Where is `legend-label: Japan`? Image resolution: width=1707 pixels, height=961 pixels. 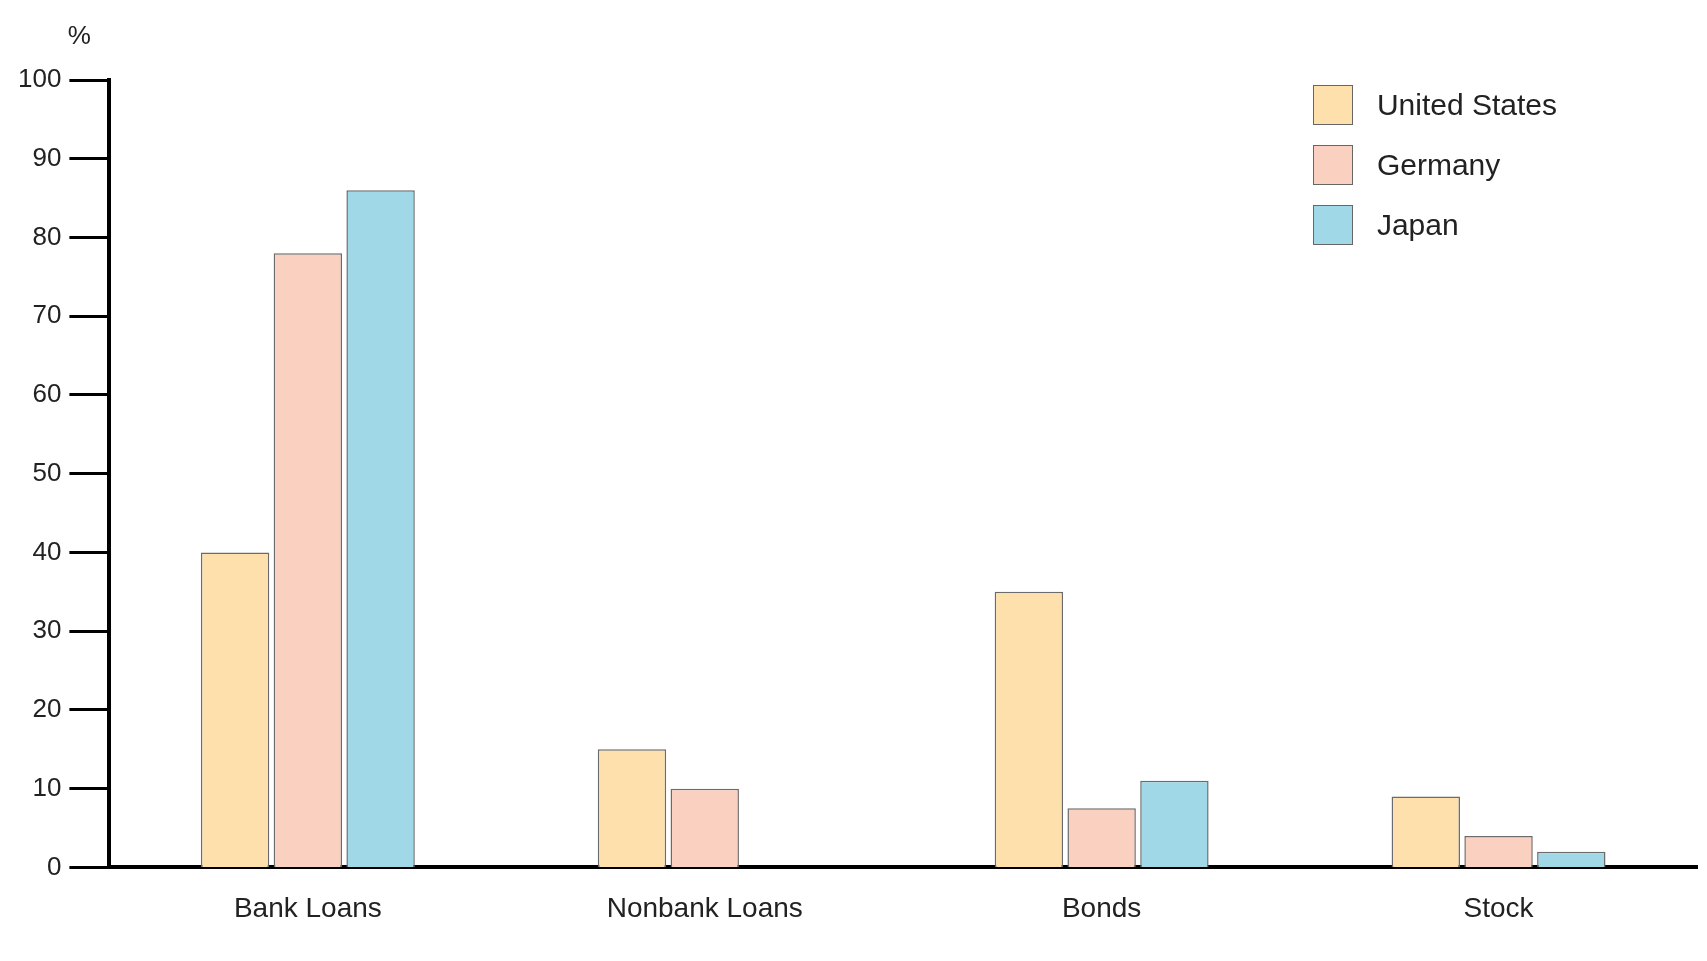 legend-label: Japan is located at coordinates (1417, 225).